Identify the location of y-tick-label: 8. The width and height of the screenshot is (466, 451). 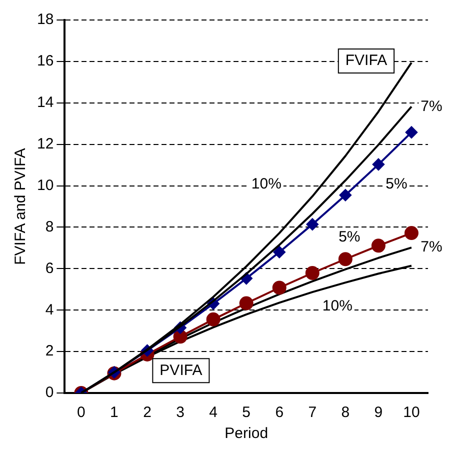
(49, 227).